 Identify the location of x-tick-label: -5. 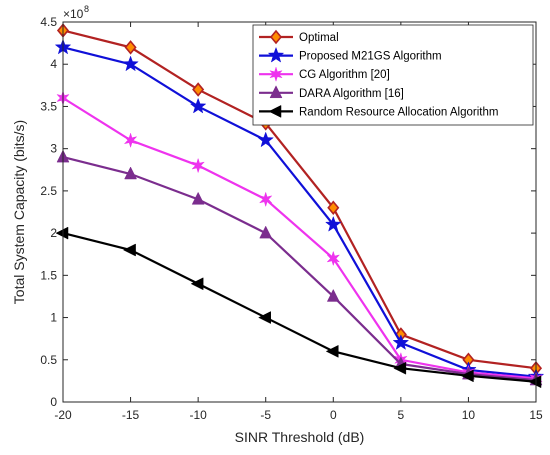
(265, 415).